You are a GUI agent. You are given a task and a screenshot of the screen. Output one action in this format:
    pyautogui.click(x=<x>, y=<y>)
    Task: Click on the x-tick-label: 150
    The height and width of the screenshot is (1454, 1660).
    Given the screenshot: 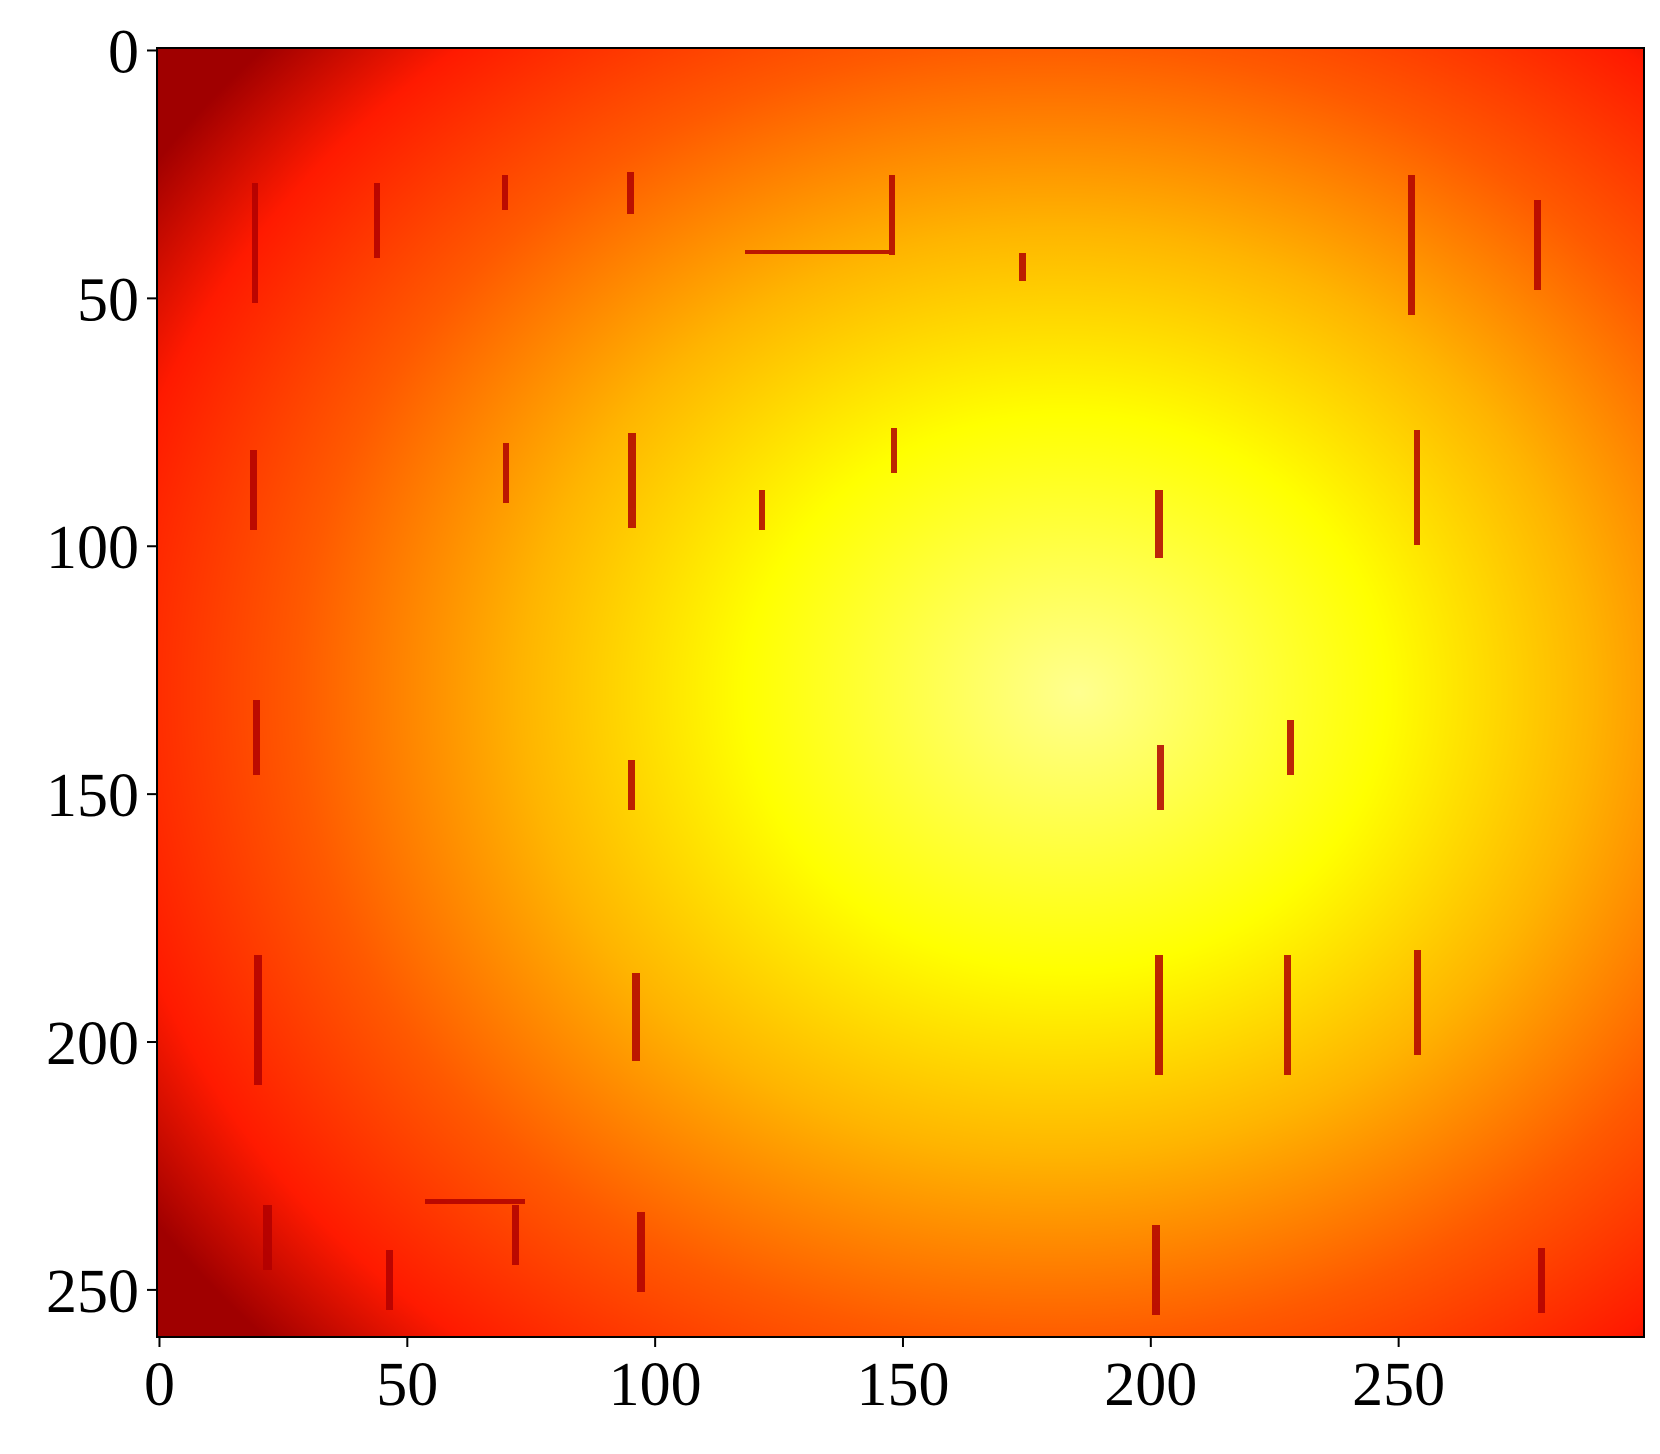 What is the action you would take?
    pyautogui.click(x=902, y=1385)
    